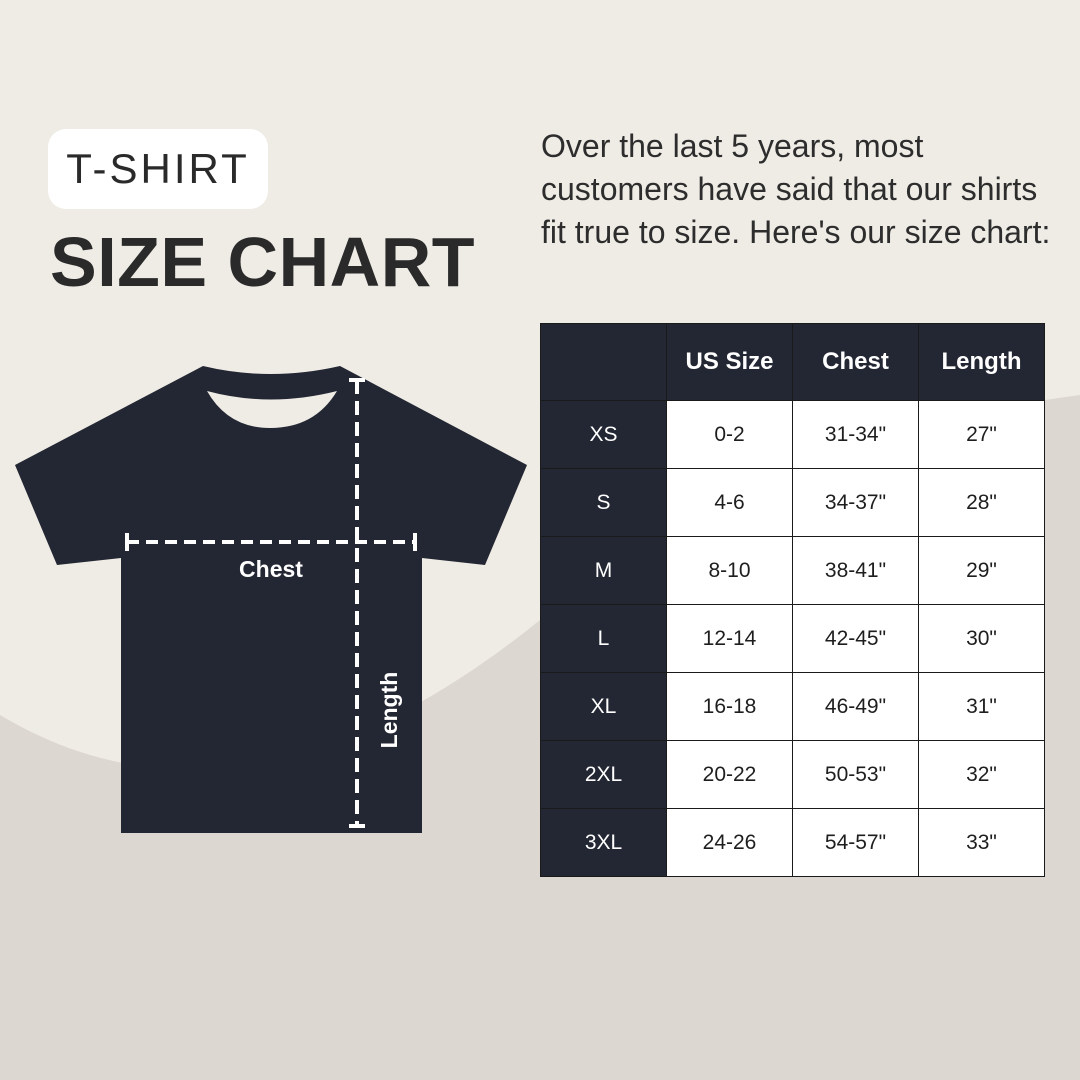 The width and height of the screenshot is (1080, 1080). Describe the element at coordinates (981, 842) in the screenshot. I see `cell-length: 33"` at that location.